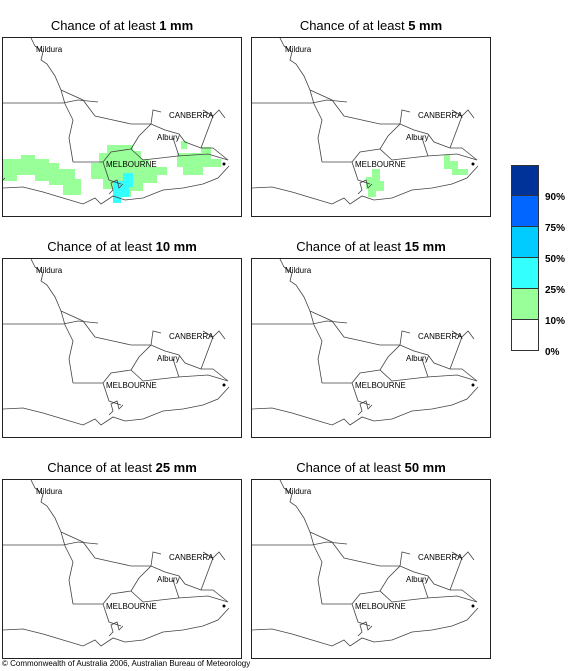 Image resolution: width=570 pixels, height=671 pixels. What do you see at coordinates (176, 467) in the screenshot?
I see `panel-title-amount: 25 mm` at bounding box center [176, 467].